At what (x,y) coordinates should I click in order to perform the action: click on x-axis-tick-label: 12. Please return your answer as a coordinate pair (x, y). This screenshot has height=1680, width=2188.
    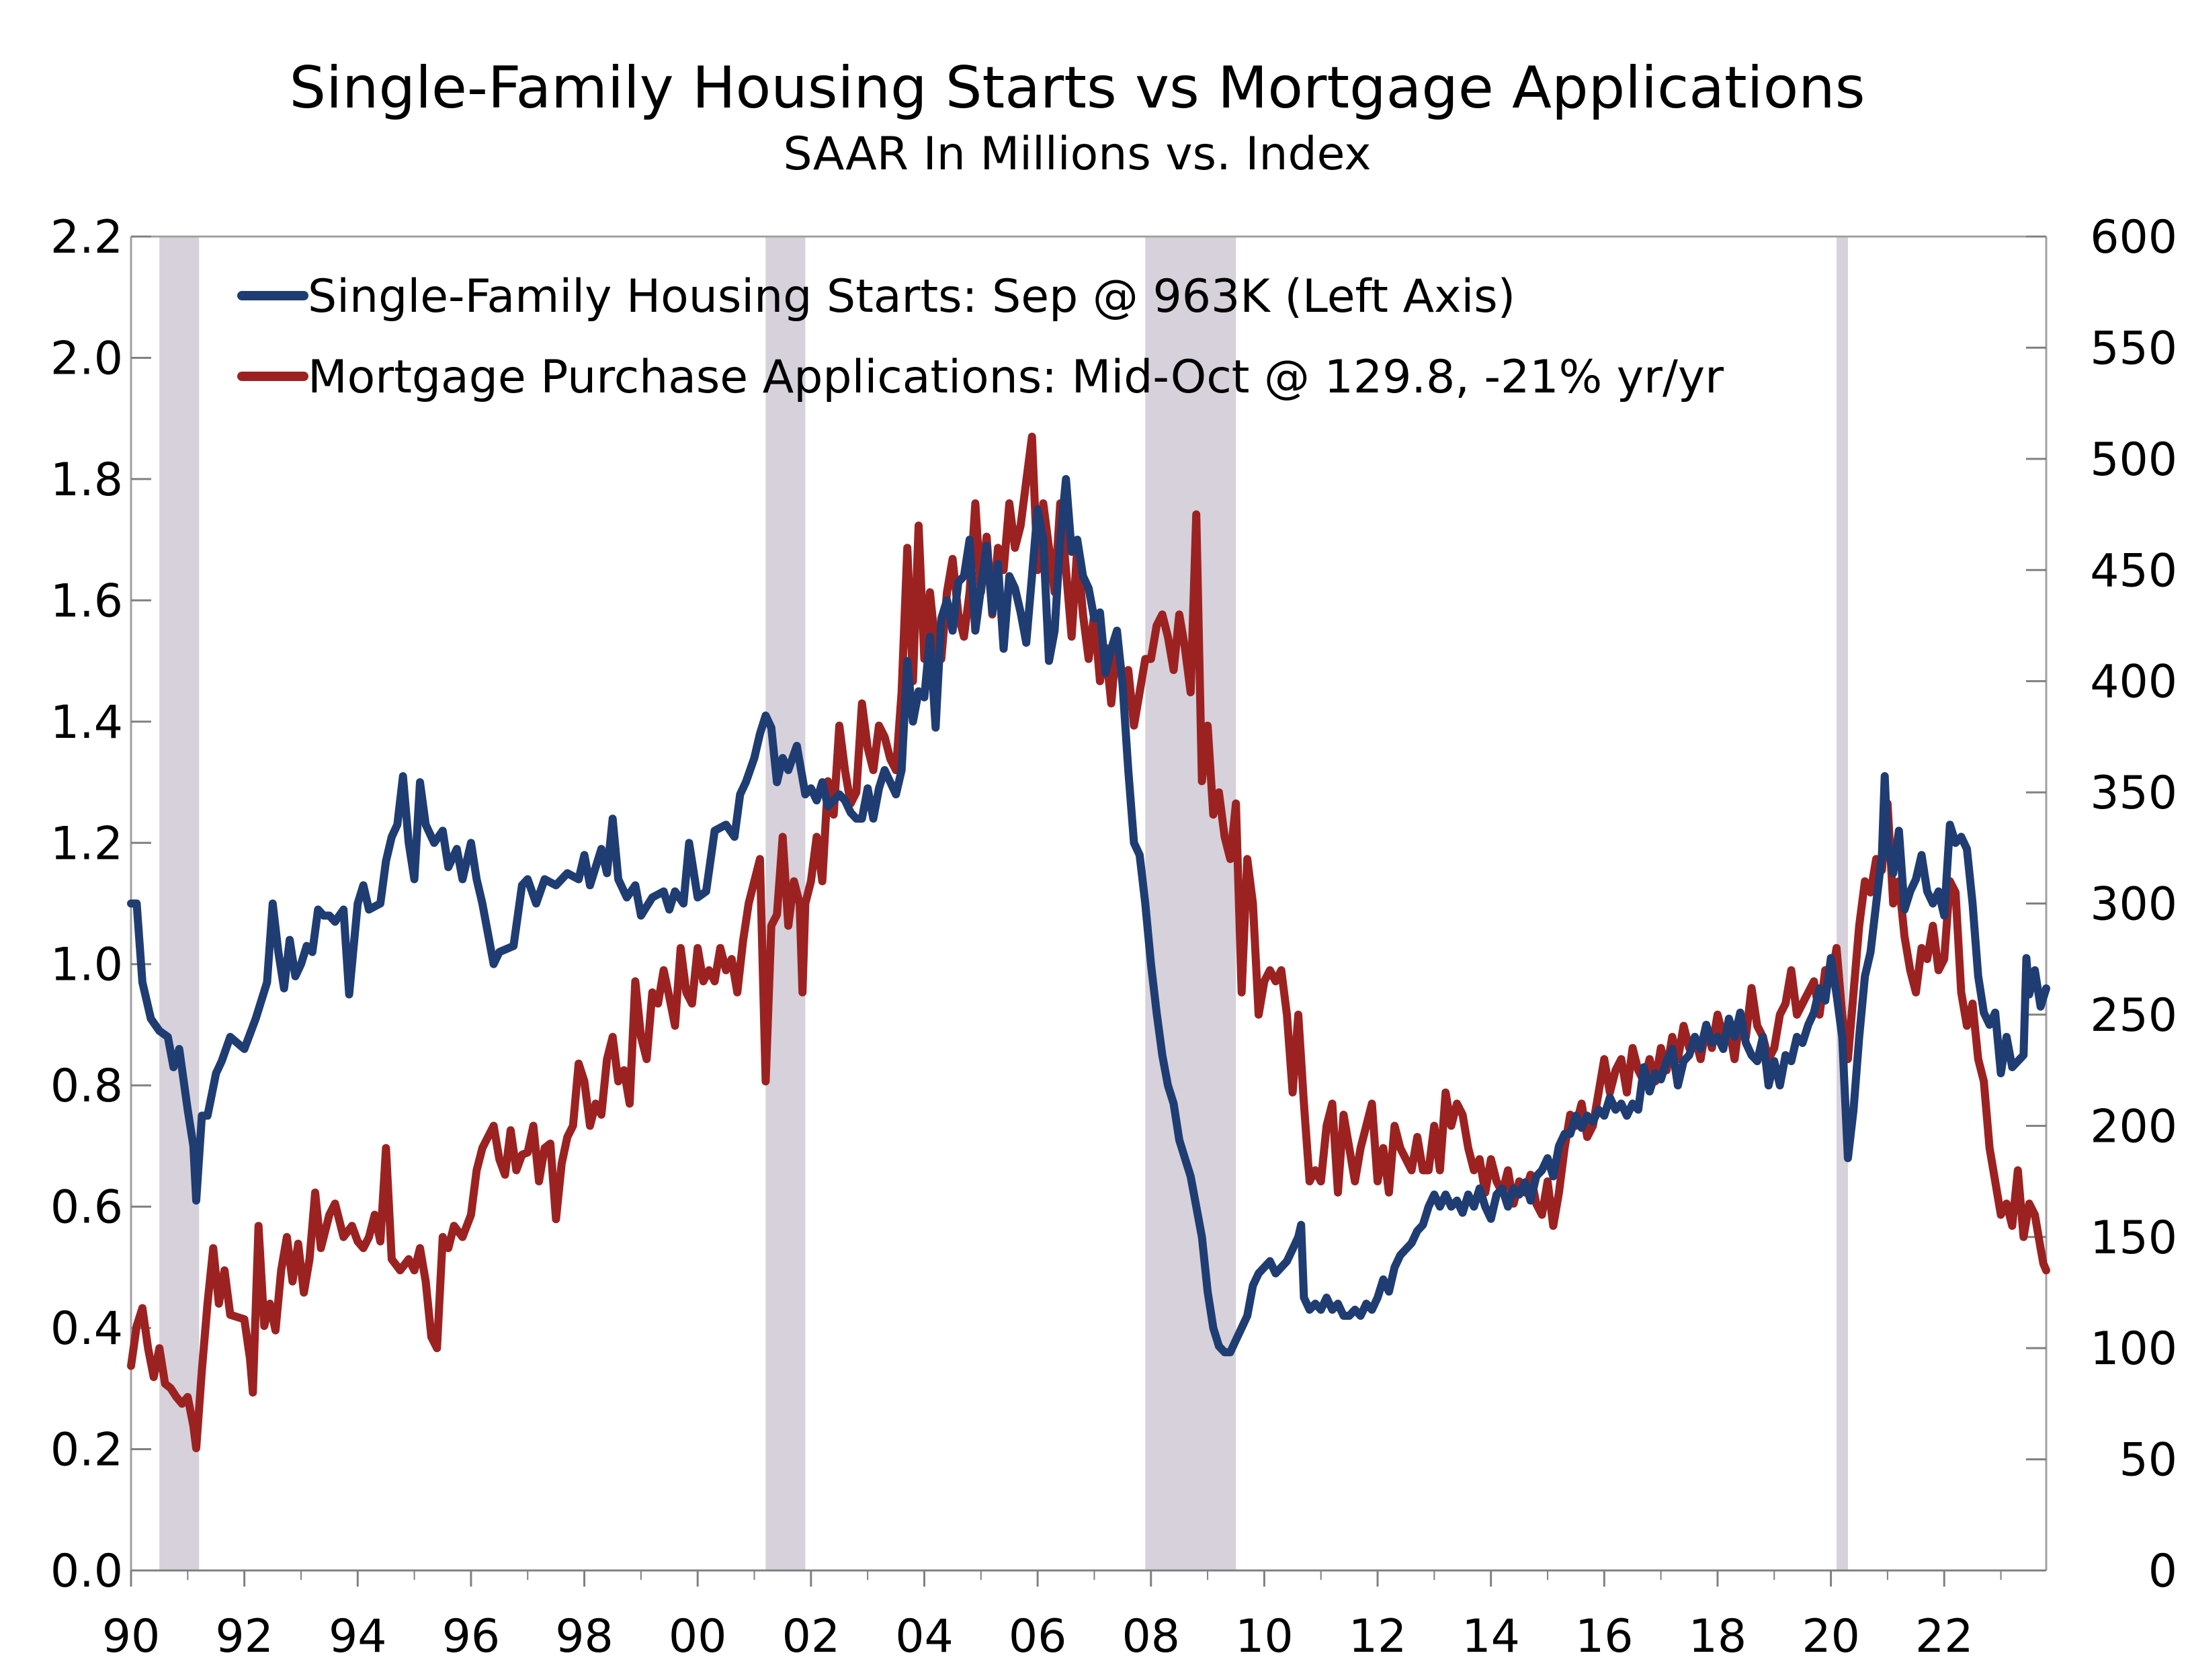
    Looking at the image, I should click on (1378, 1637).